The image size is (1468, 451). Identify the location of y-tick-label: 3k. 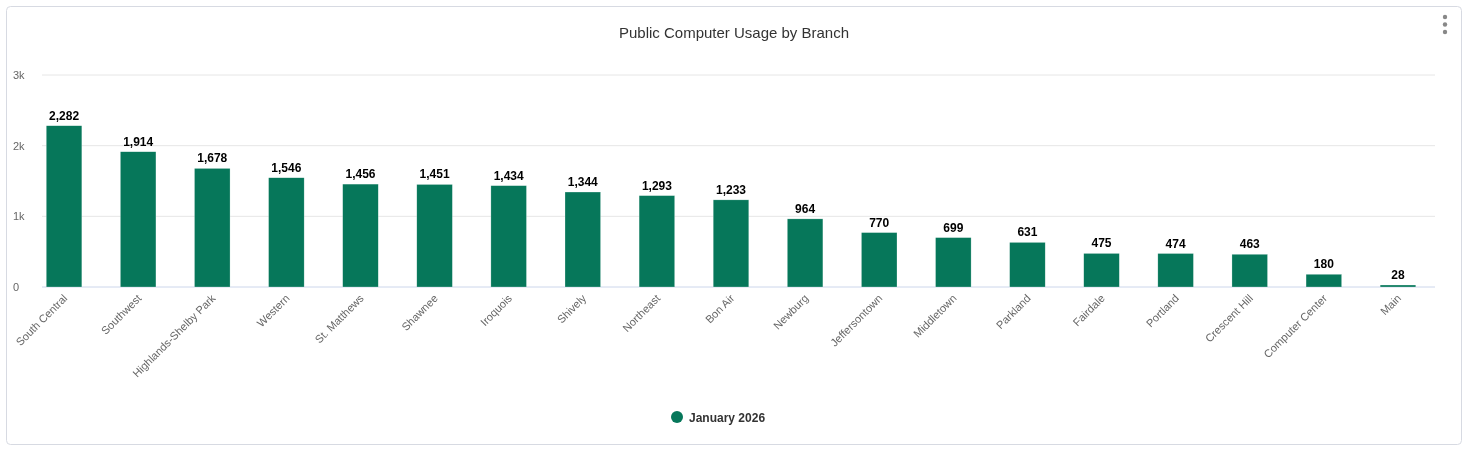
(19, 75).